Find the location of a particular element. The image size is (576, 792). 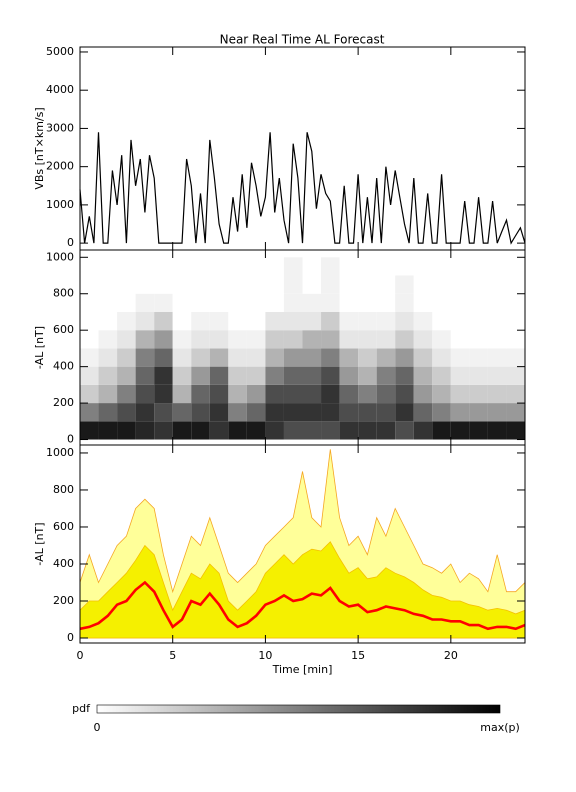

x-tick-label: 20 is located at coordinates (451, 655).